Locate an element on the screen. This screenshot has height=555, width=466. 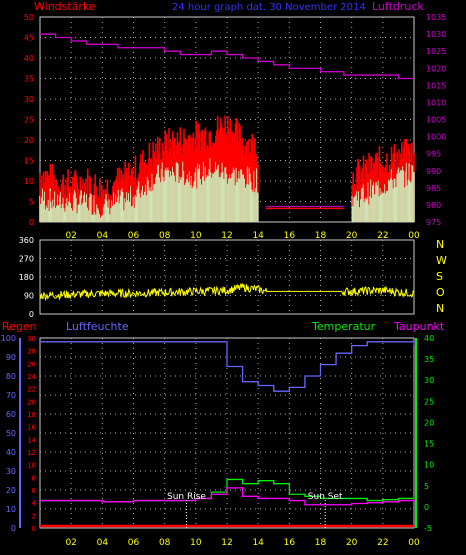
wind-x-tick: 22 is located at coordinates (382, 236).